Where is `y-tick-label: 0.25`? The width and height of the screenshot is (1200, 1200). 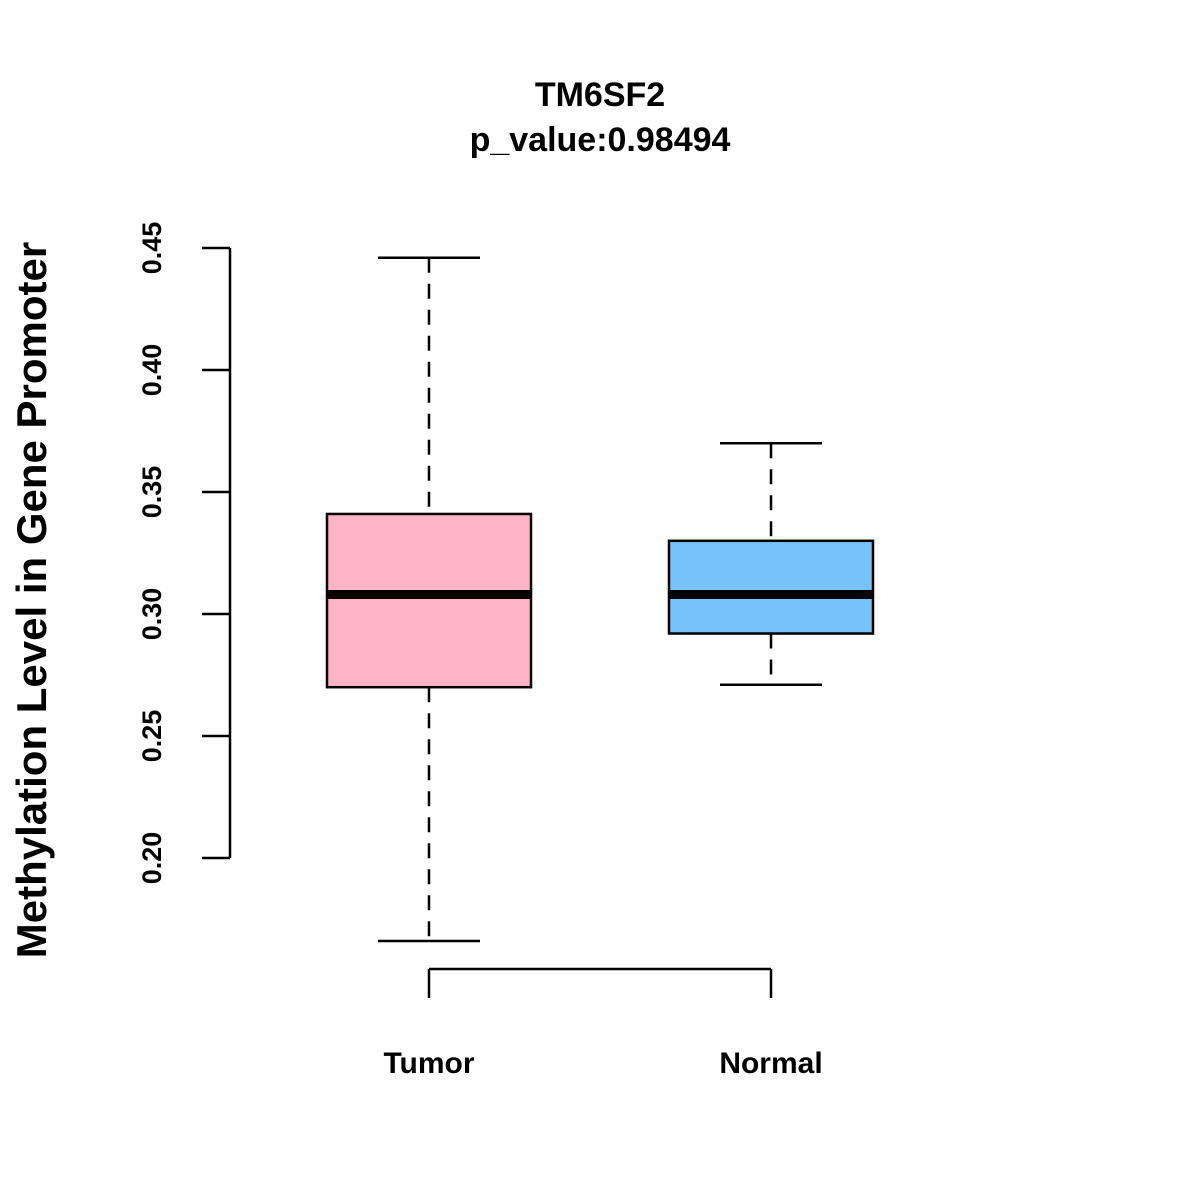
y-tick-label: 0.25 is located at coordinates (152, 736).